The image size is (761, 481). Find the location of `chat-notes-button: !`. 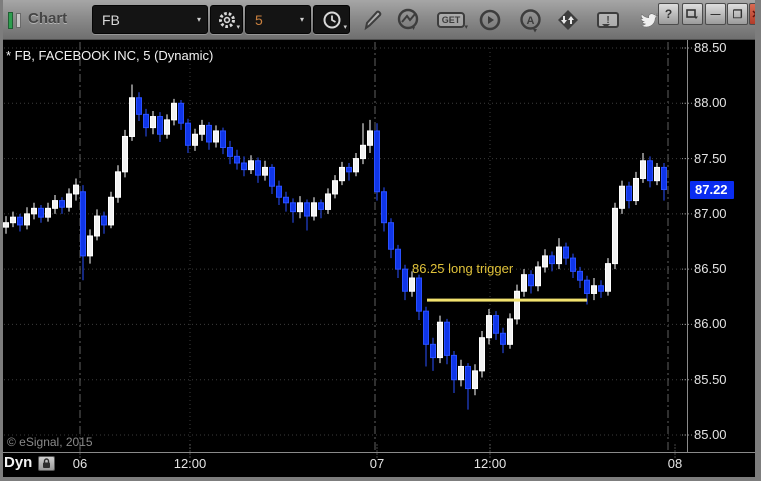

chat-notes-button: ! is located at coordinates (608, 20).